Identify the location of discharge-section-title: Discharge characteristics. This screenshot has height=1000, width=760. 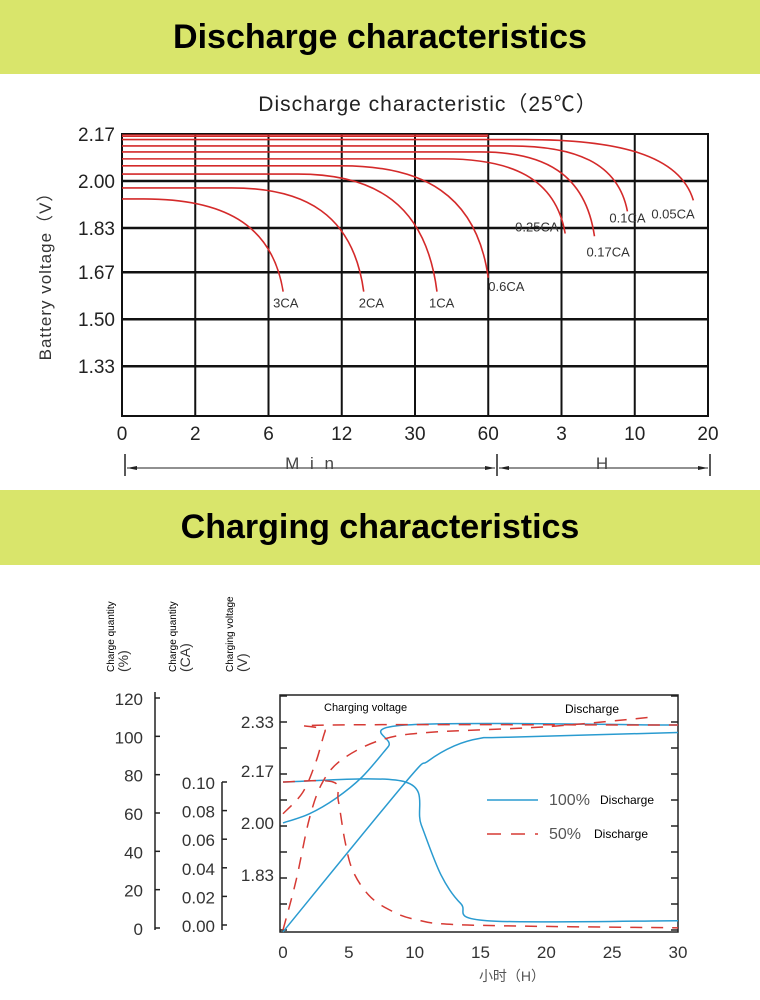
(380, 36).